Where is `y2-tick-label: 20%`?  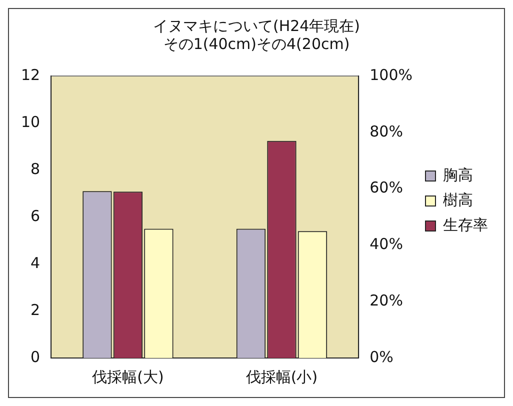 y2-tick-label: 20% is located at coordinates (386, 300).